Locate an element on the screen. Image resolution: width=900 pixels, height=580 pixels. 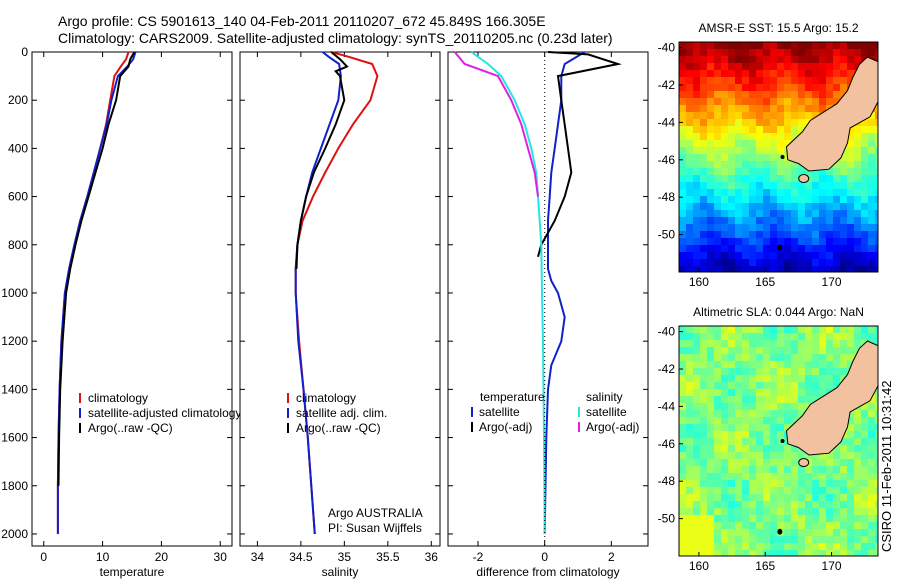
map-xtick-label: 165 is located at coordinates (765, 282).